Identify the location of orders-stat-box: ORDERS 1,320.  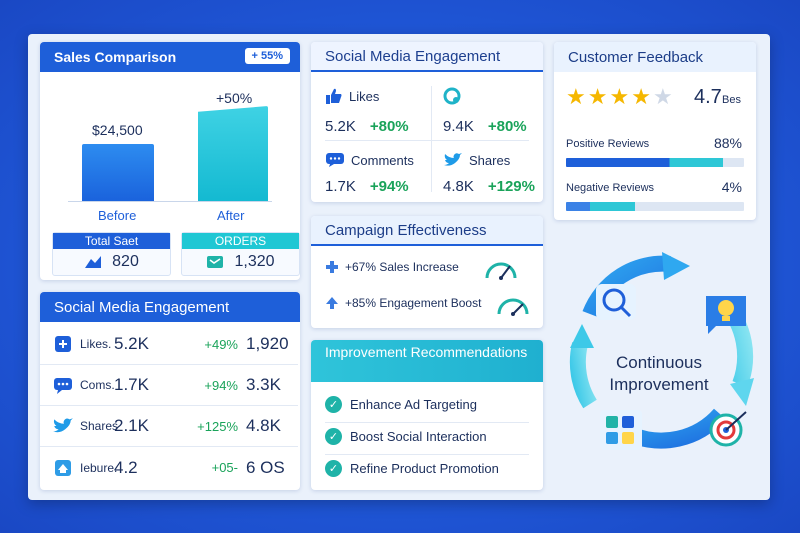
(240, 254).